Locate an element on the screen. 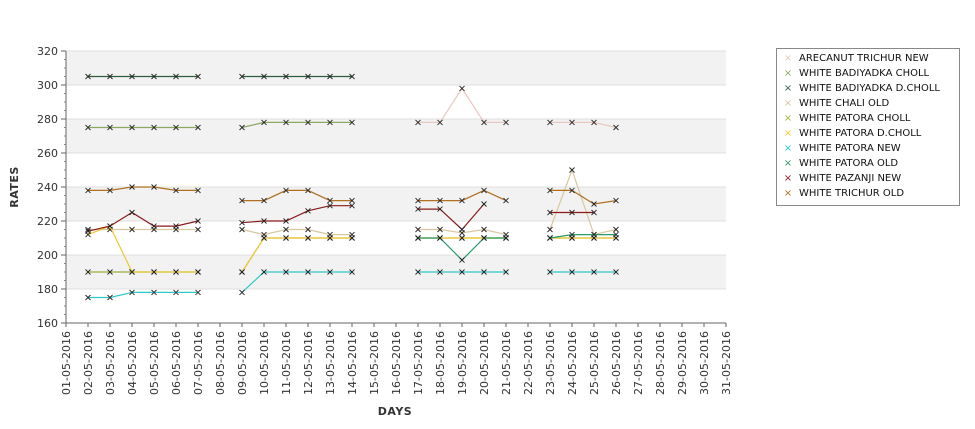 This screenshot has height=429, width=975. x-tick-label: 16-05-2016 is located at coordinates (396, 363).